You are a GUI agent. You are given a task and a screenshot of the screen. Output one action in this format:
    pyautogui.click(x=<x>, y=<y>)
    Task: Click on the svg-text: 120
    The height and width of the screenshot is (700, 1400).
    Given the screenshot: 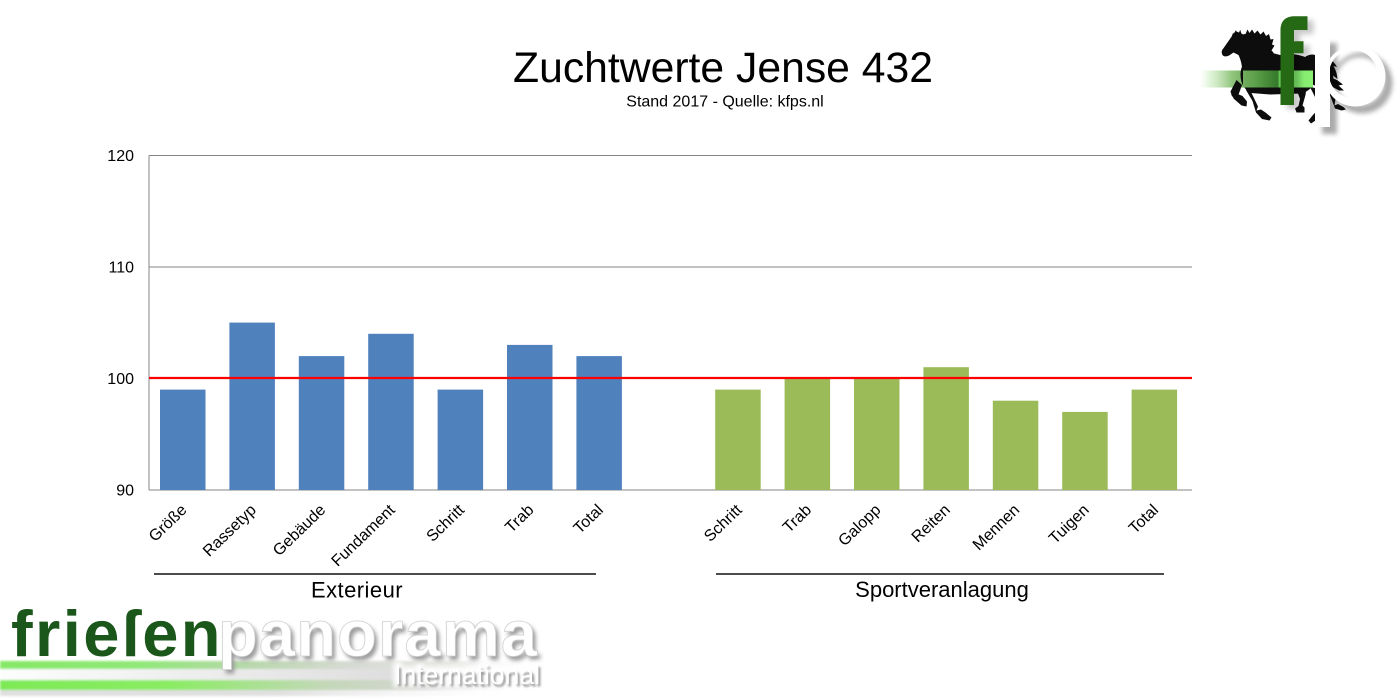 What is the action you would take?
    pyautogui.click(x=120, y=156)
    